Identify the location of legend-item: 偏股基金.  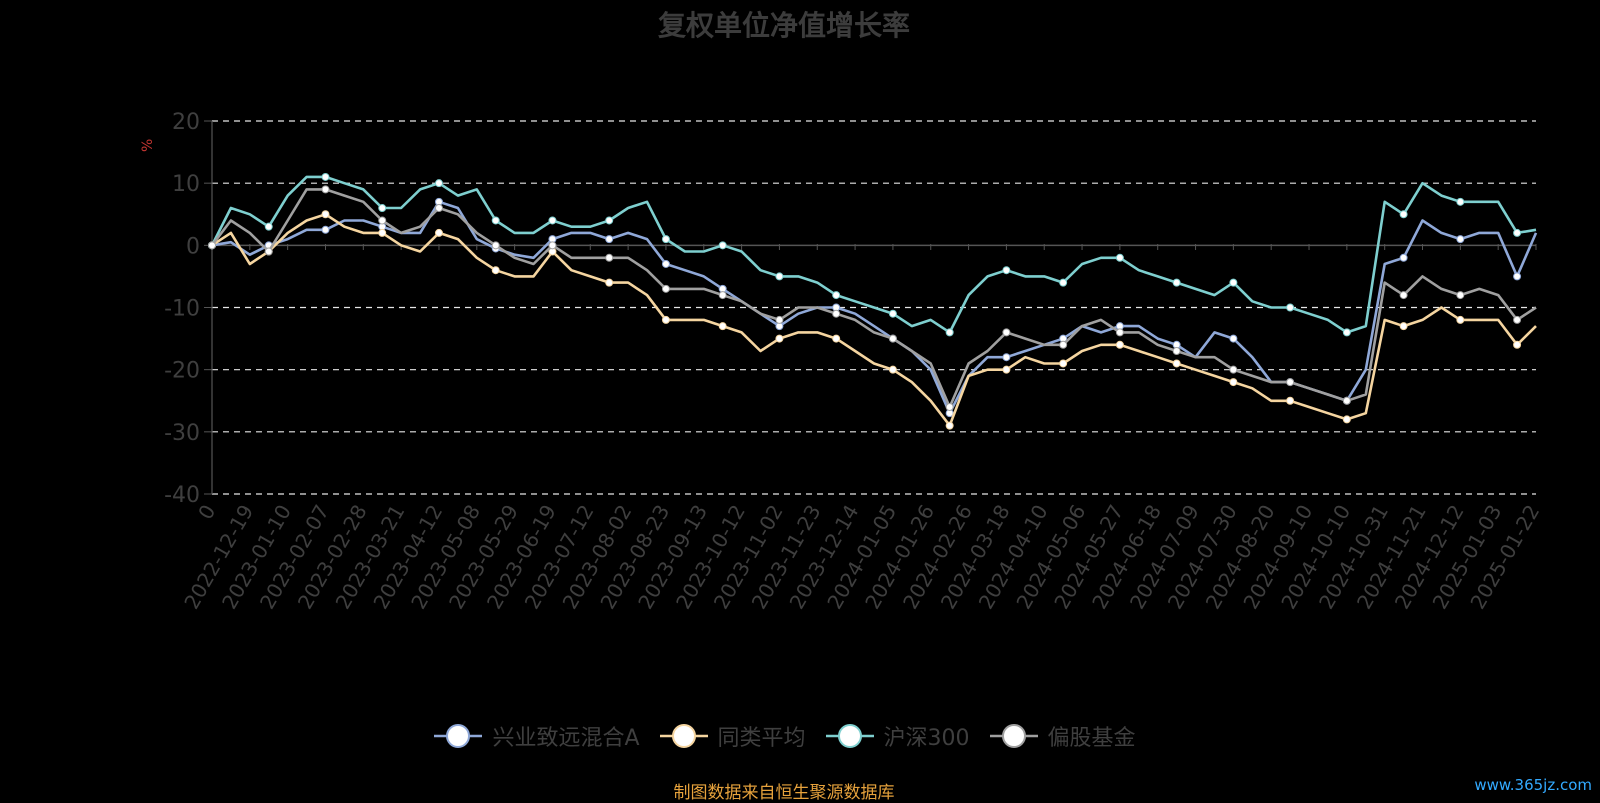
(1062, 736).